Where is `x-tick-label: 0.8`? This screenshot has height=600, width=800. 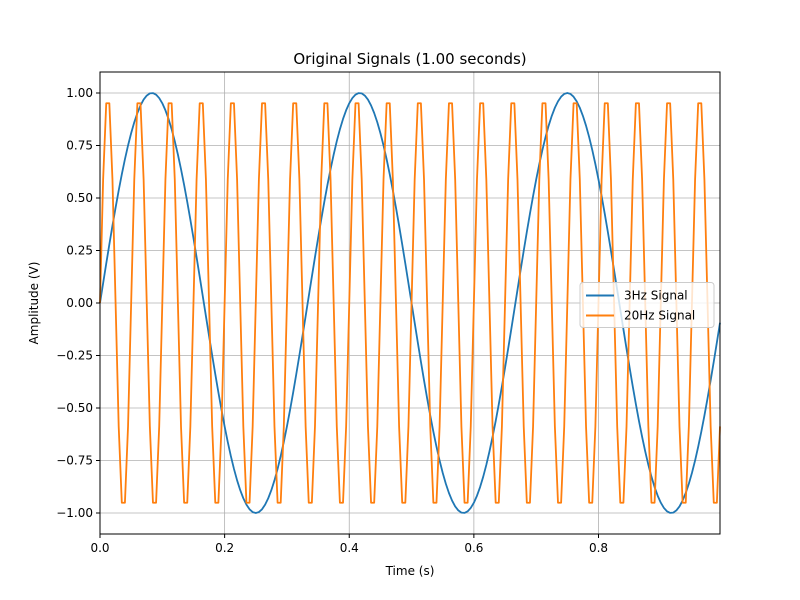 x-tick-label: 0.8 is located at coordinates (598, 548).